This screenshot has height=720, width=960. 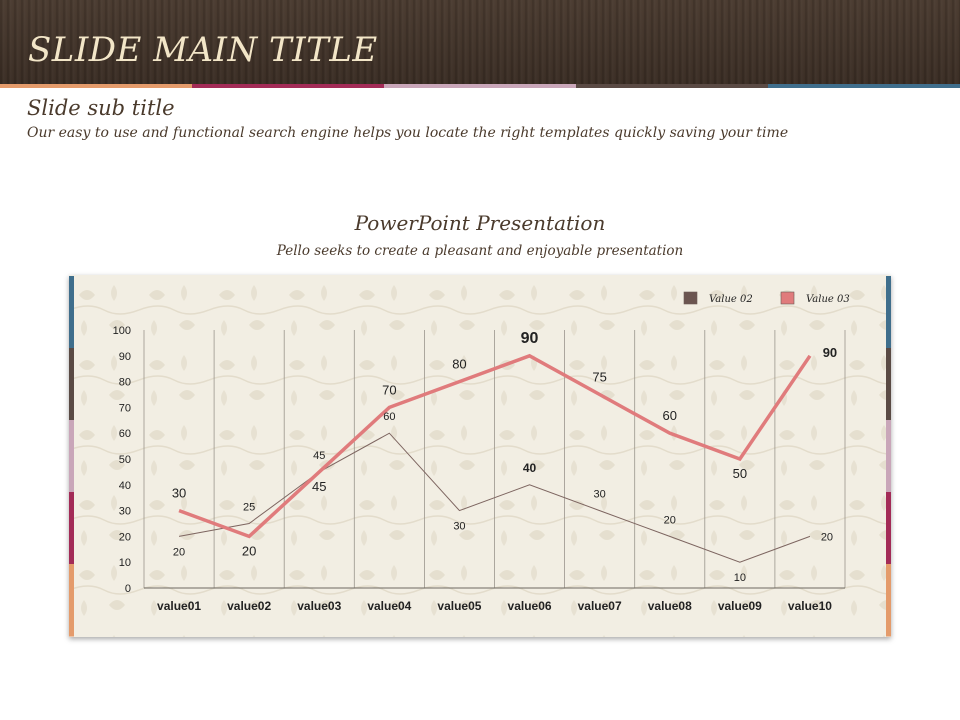 What do you see at coordinates (249, 606) in the screenshot?
I see `x-tick-label: value02` at bounding box center [249, 606].